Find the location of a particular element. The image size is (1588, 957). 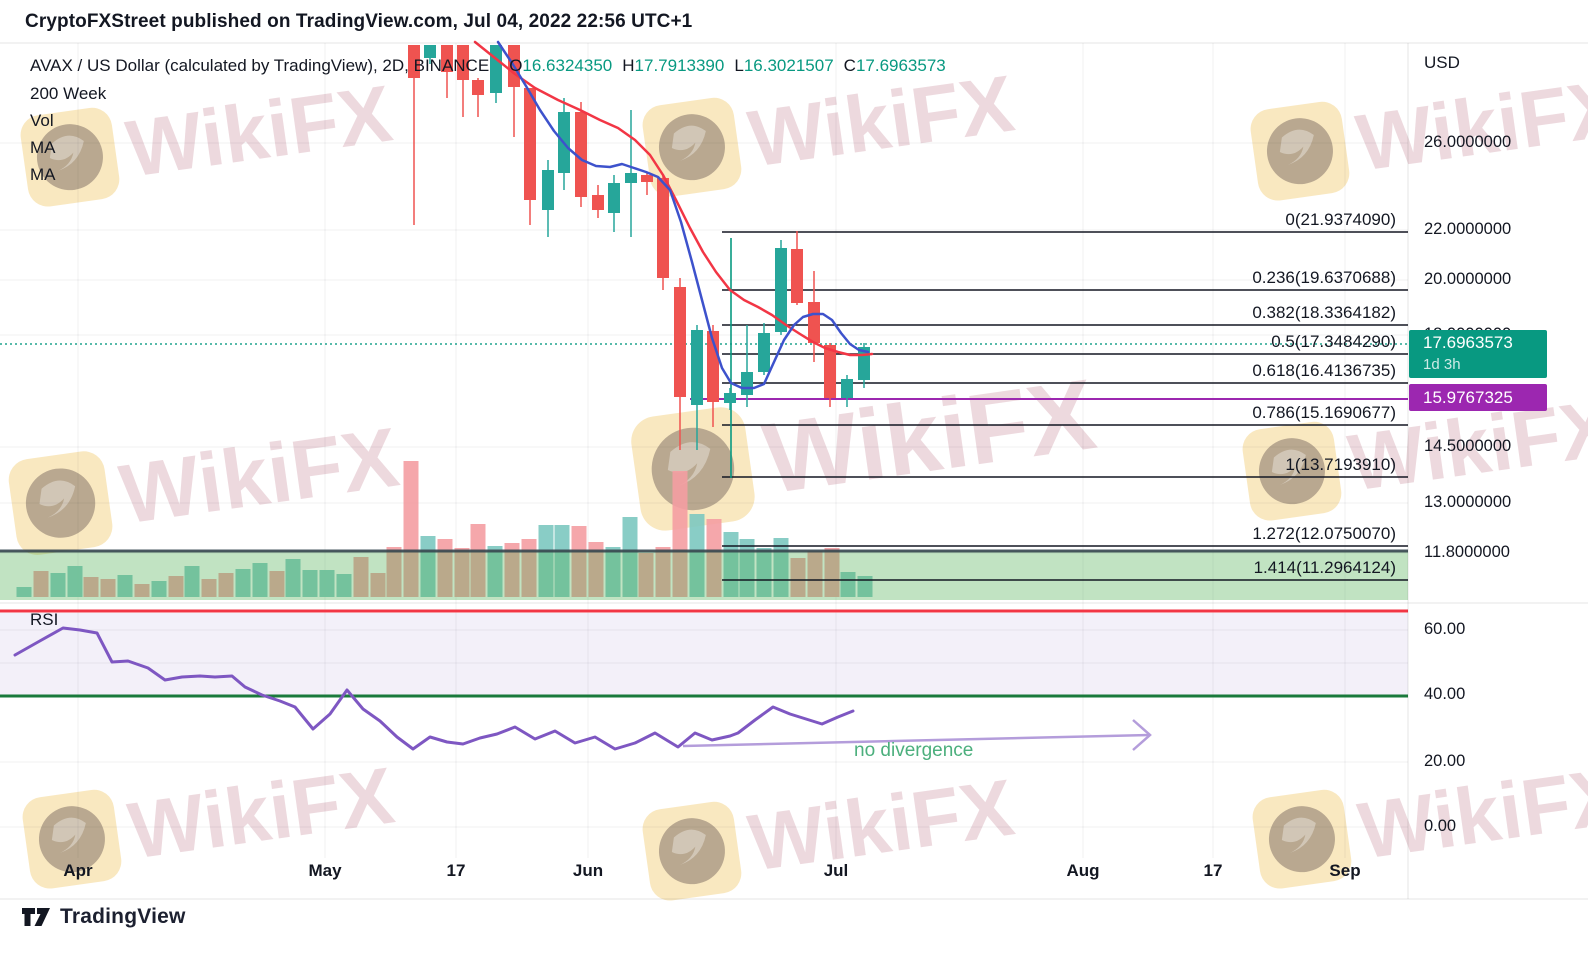

indicator-row-ma2: MA is located at coordinates (43, 174).